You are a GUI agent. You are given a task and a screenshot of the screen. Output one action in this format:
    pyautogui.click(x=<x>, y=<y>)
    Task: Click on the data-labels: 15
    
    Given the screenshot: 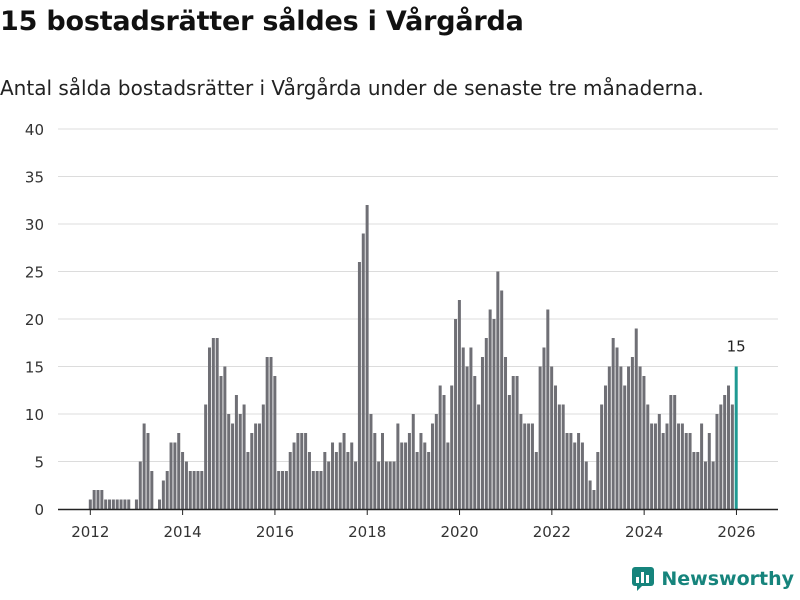 What is the action you would take?
    pyautogui.click(x=736, y=347)
    